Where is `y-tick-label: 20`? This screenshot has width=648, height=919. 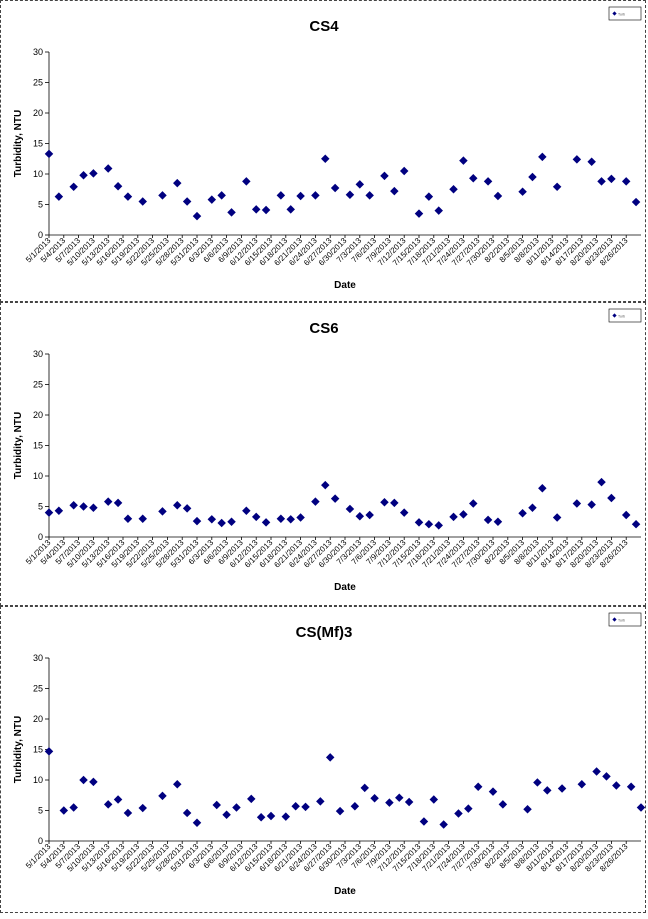 y-tick-label: 20 is located at coordinates (38, 719).